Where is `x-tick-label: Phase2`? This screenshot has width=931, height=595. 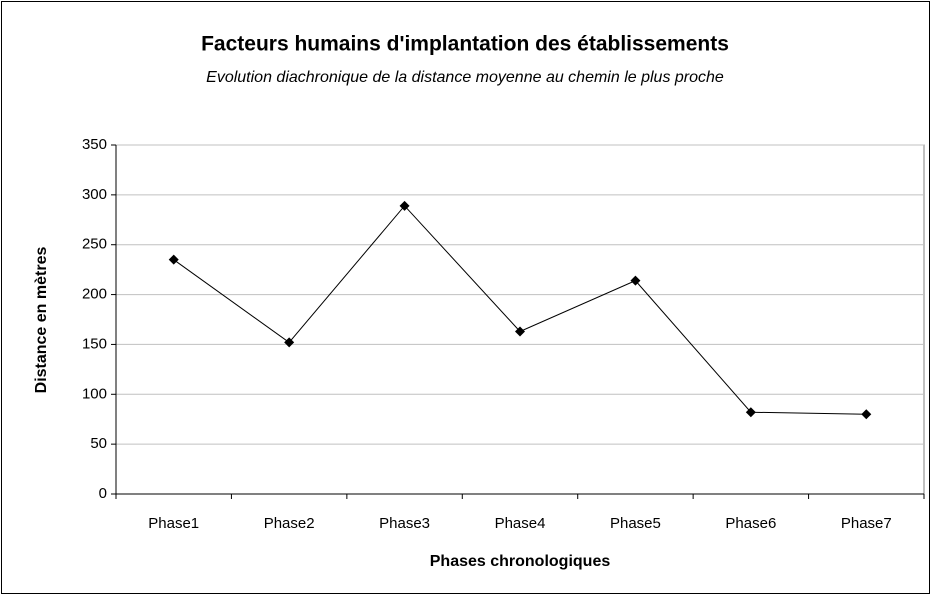
x-tick-label: Phase2 is located at coordinates (289, 523).